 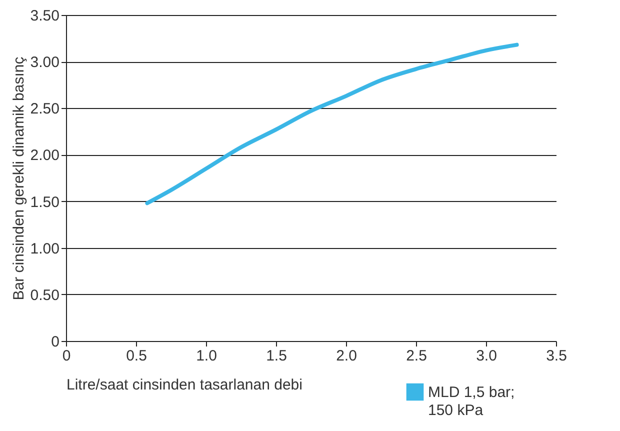 What do you see at coordinates (55, 342) in the screenshot?
I see `y-tick-label: 0` at bounding box center [55, 342].